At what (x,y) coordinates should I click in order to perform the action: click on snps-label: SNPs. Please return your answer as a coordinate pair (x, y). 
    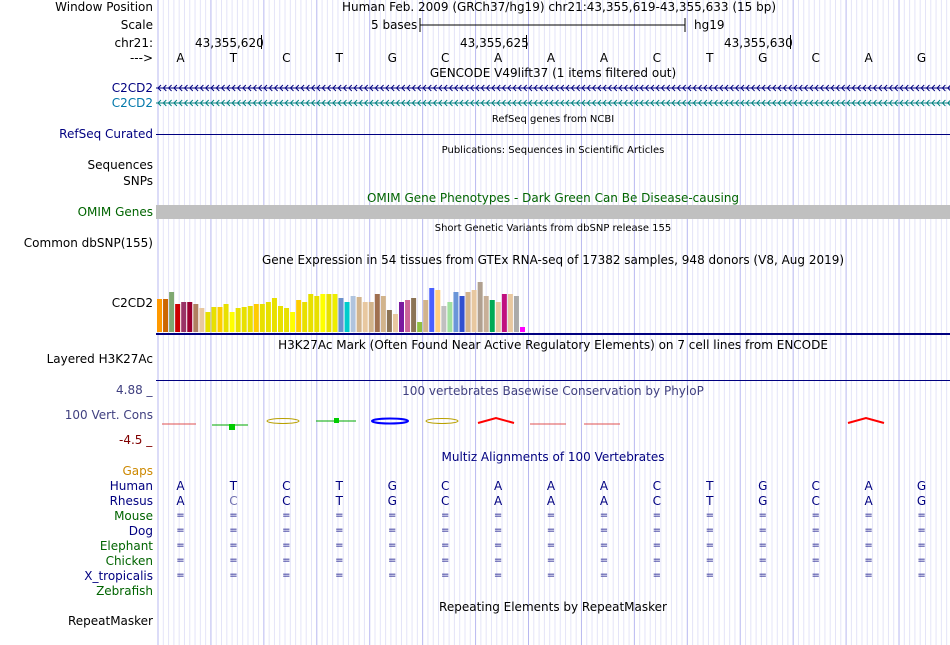
    Looking at the image, I should click on (138, 181).